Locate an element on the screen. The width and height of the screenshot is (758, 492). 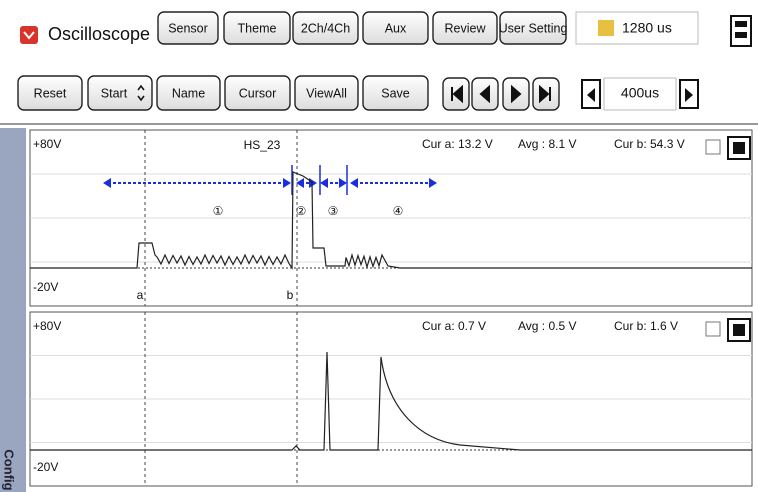
button-label: Aux is located at coordinates (396, 28).